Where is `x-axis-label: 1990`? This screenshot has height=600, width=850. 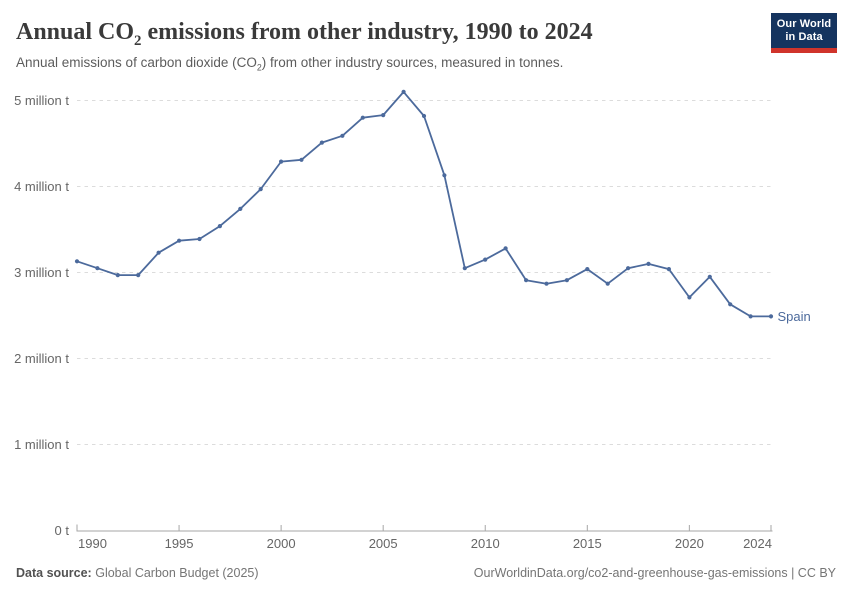
x-axis-label: 1990 is located at coordinates (92, 543).